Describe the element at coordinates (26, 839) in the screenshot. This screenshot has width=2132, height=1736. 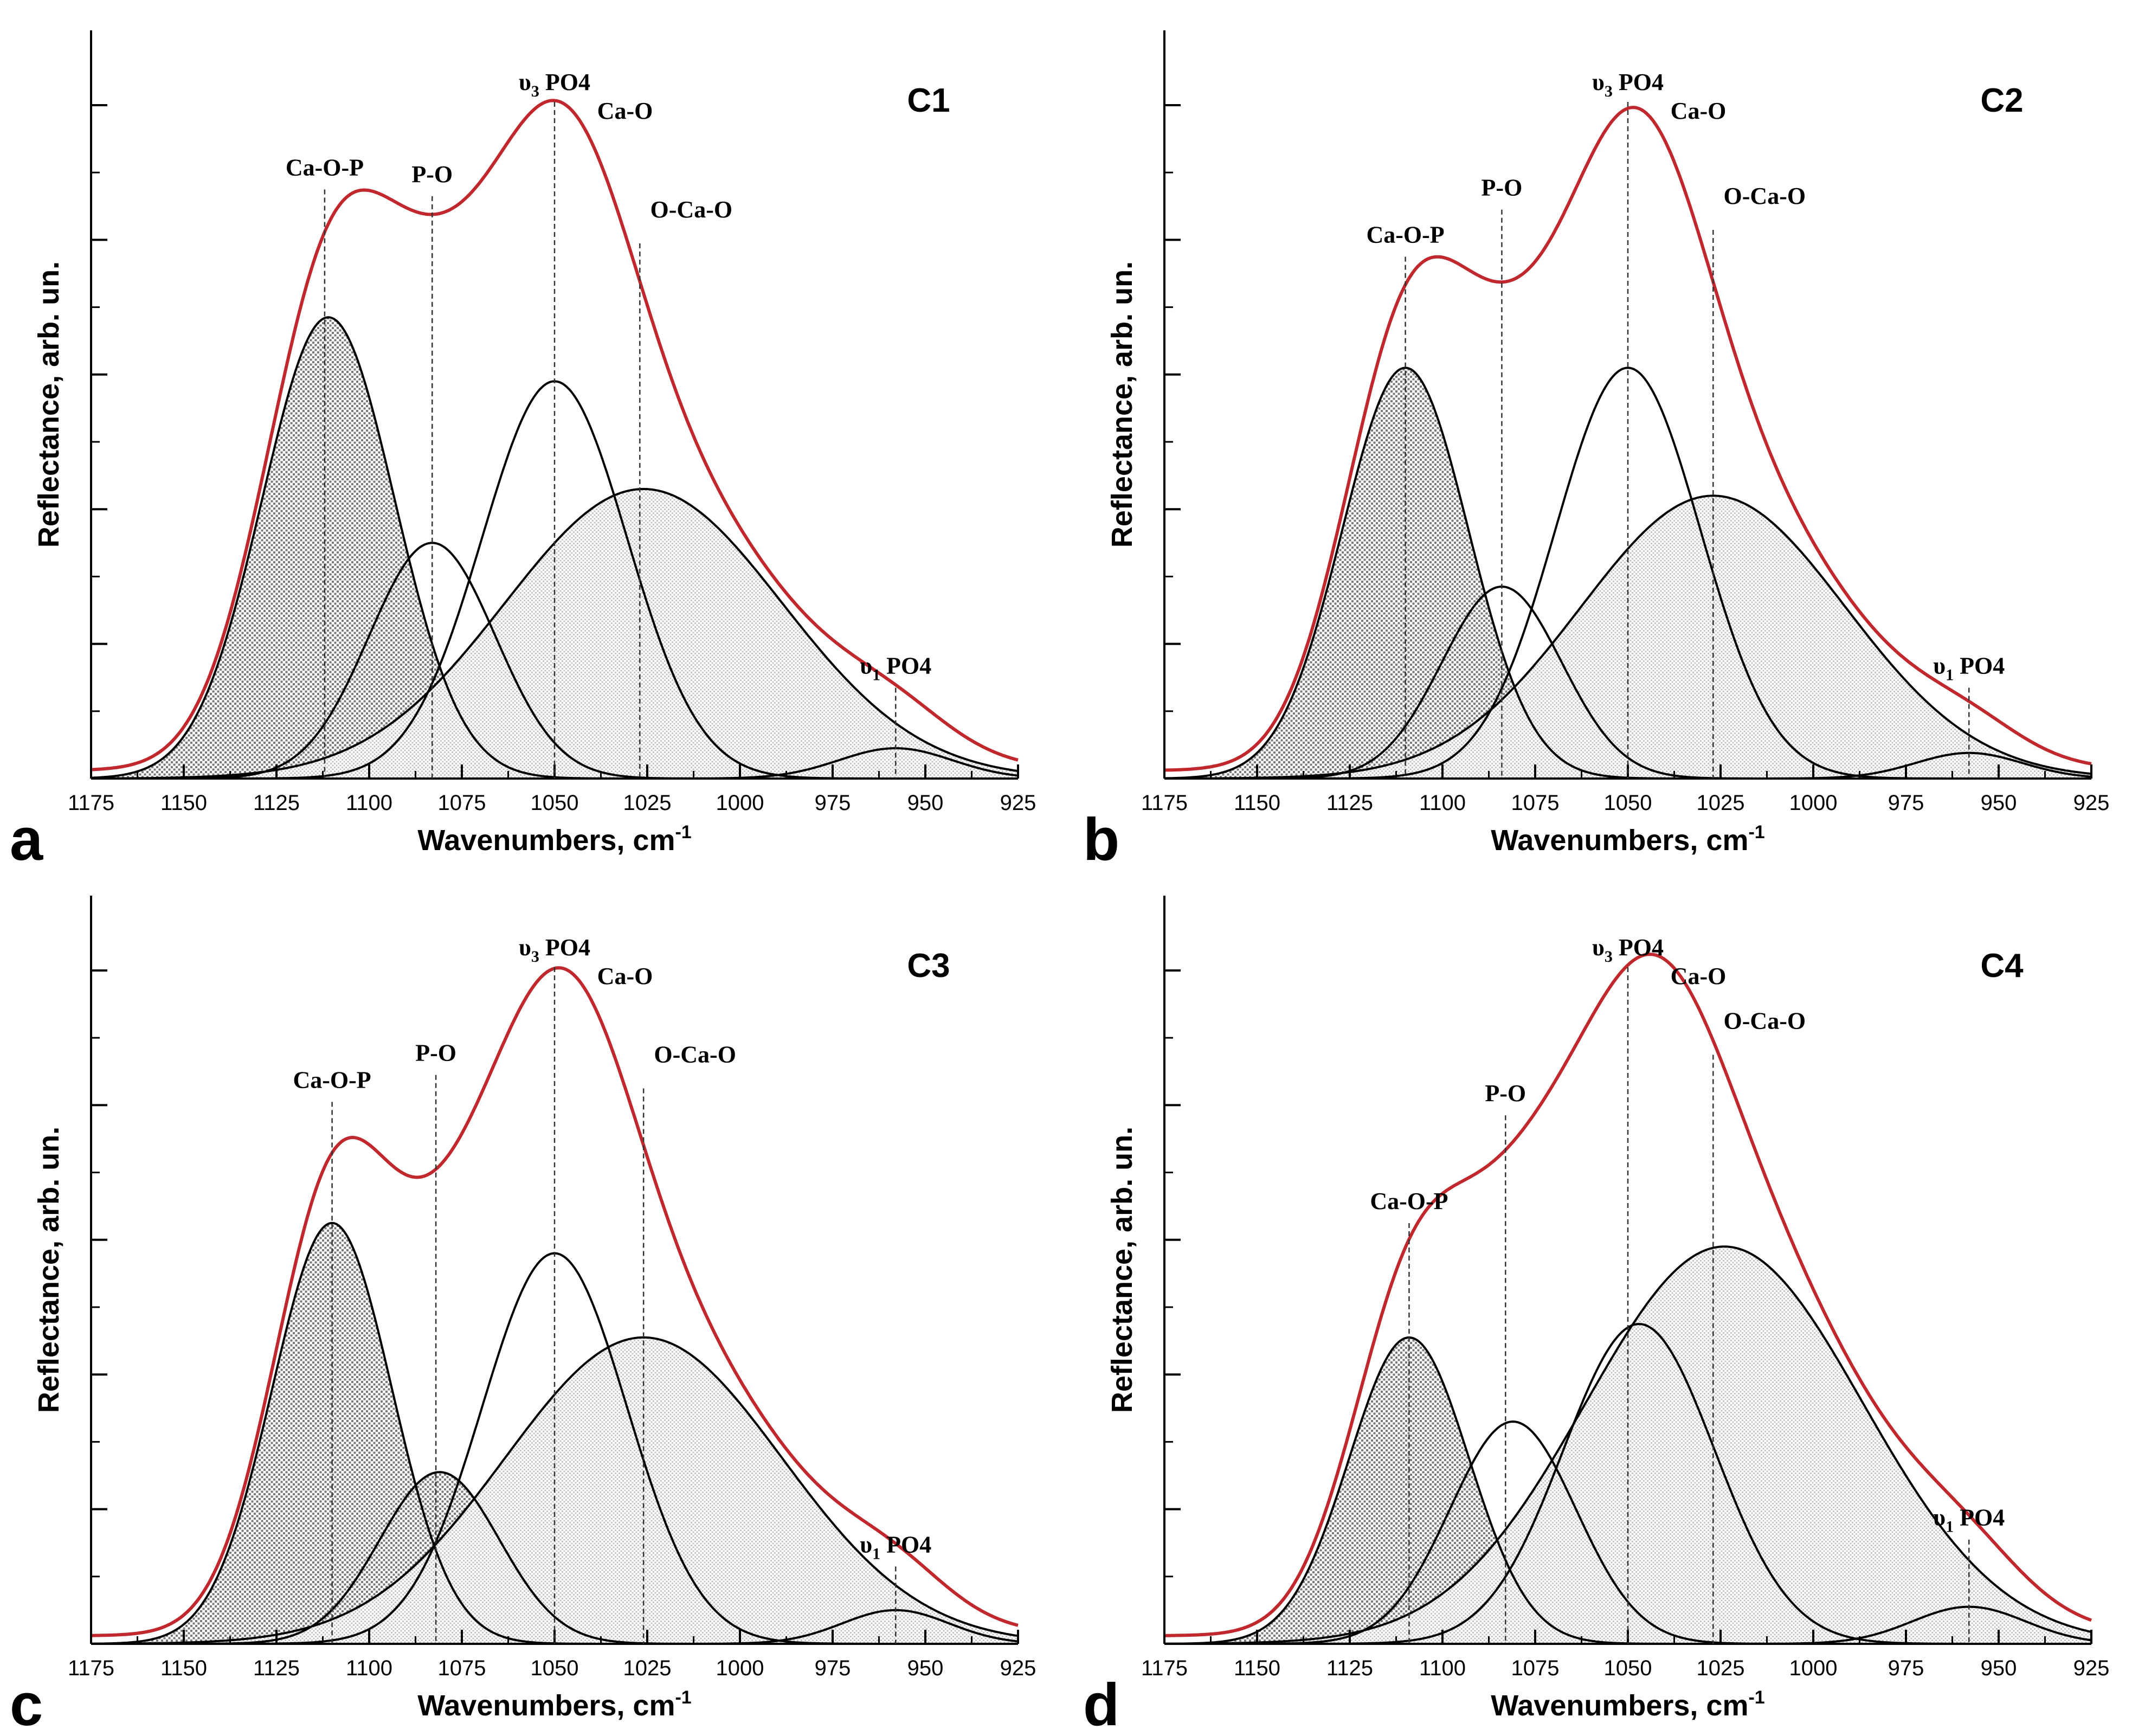
I see `panel-letter: a` at that location.